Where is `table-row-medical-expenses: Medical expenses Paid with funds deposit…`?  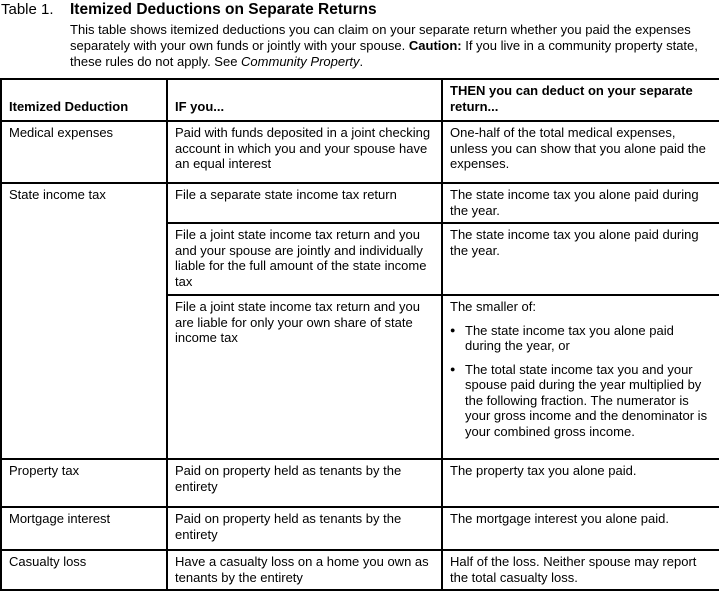
table-row-medical-expenses: Medical expenses Paid with funds deposit… is located at coordinates (359, 152).